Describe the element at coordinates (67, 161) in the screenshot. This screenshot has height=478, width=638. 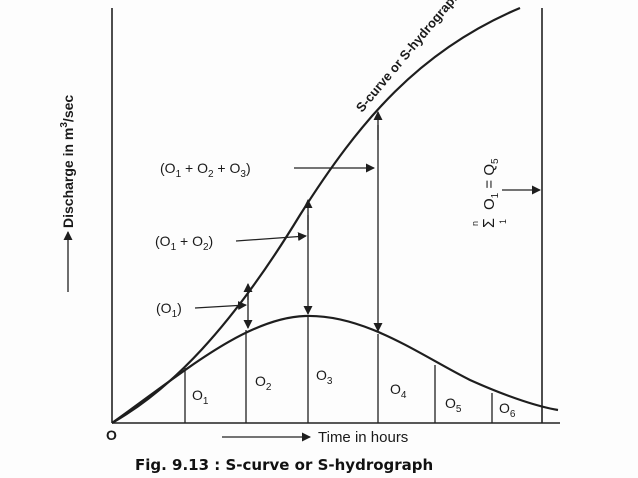
I see `y-axis-label: Discharge in m3/sec` at that location.